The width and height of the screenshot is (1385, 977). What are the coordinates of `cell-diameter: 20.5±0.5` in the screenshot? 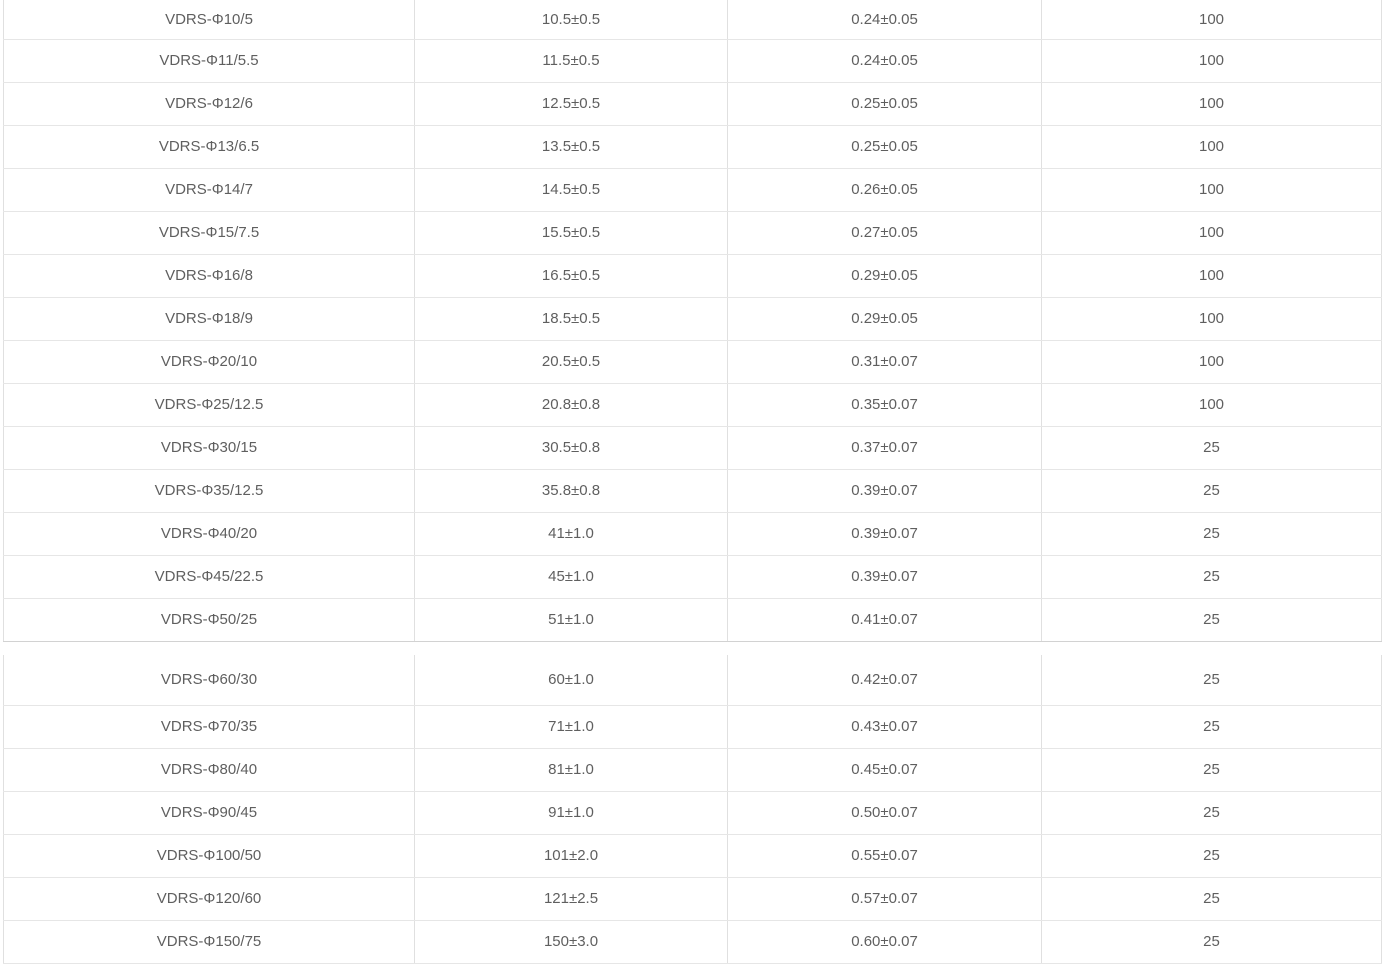 It's located at (571, 362).